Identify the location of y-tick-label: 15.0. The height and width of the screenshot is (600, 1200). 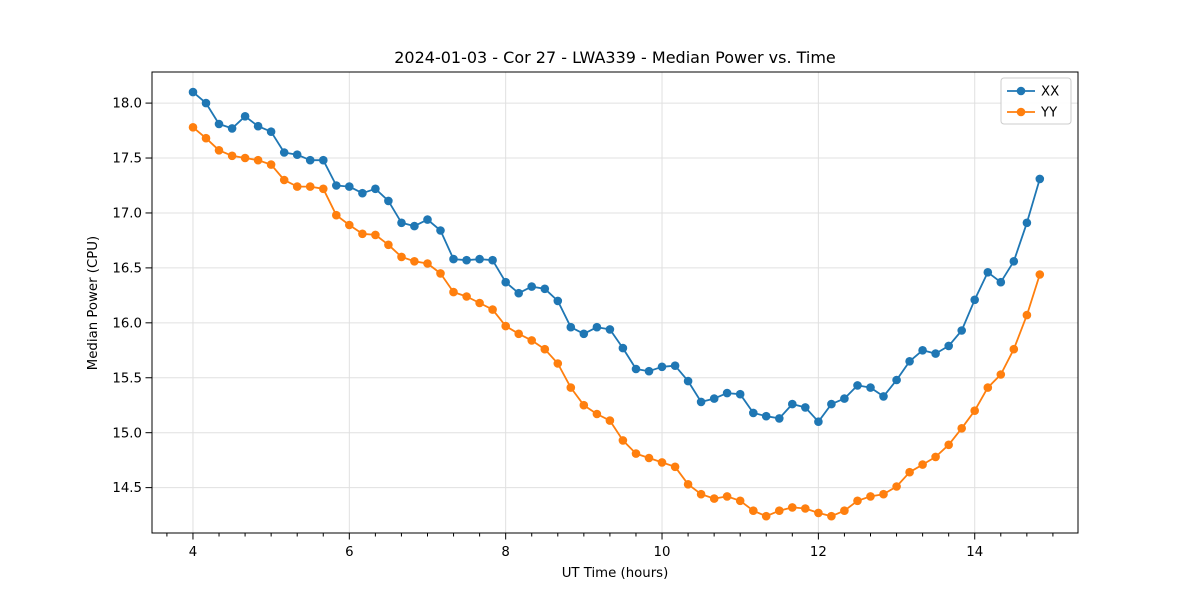
(127, 433).